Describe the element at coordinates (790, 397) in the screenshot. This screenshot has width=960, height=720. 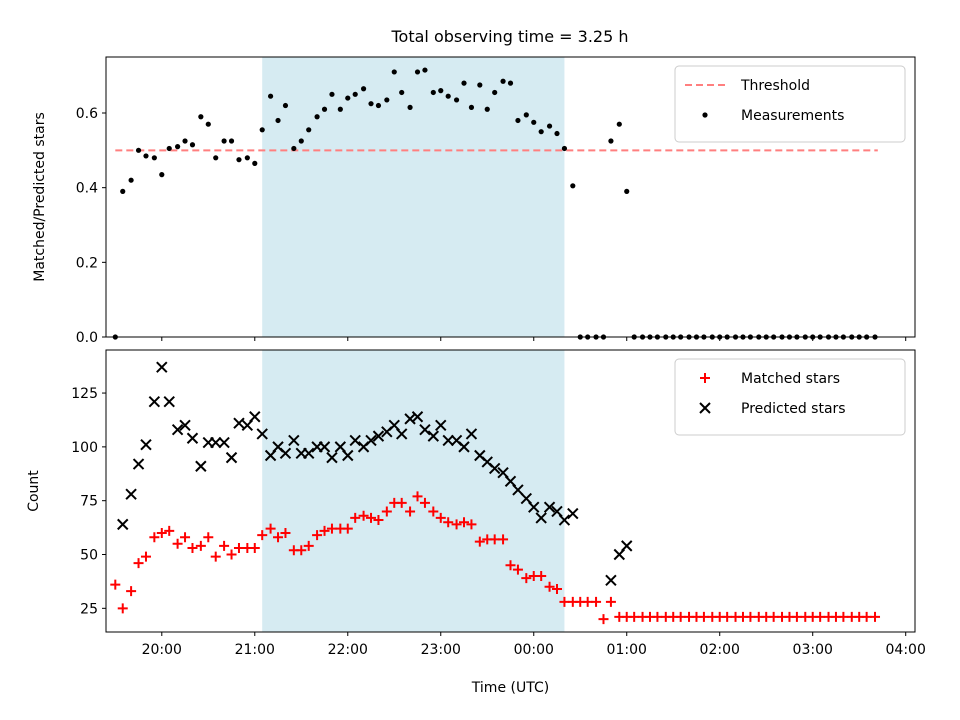
I see `legend-box` at that location.